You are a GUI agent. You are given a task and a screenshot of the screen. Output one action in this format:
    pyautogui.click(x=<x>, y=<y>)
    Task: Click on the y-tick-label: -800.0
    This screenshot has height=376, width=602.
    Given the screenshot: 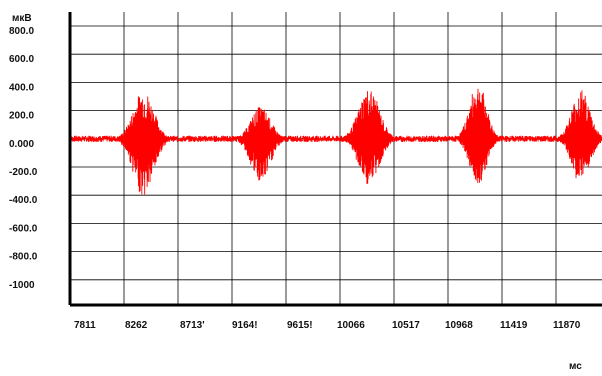 What is the action you would take?
    pyautogui.click(x=23, y=257)
    